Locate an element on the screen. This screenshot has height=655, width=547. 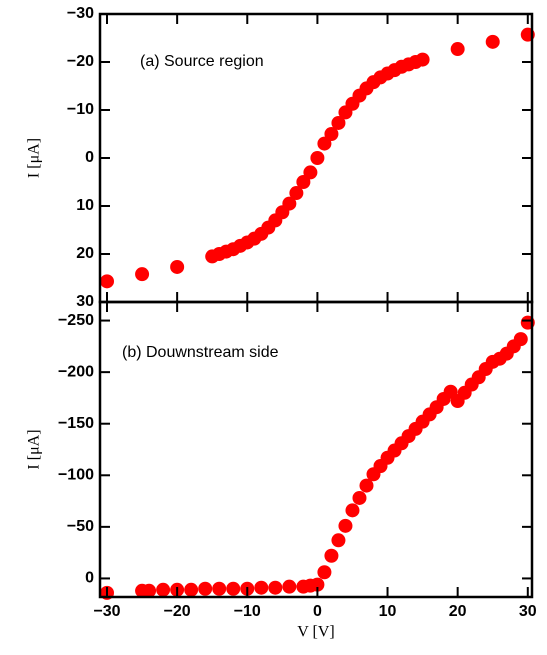
y-tick-label: −150 is located at coordinates (76, 423).